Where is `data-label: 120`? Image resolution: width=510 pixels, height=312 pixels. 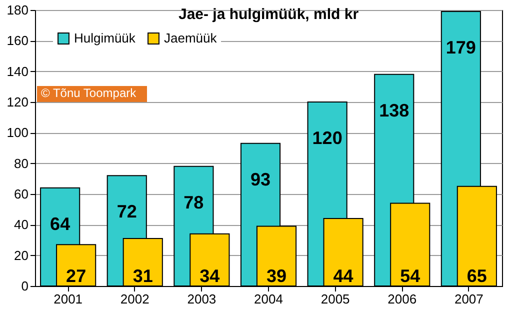
data-label: 120 is located at coordinates (327, 138).